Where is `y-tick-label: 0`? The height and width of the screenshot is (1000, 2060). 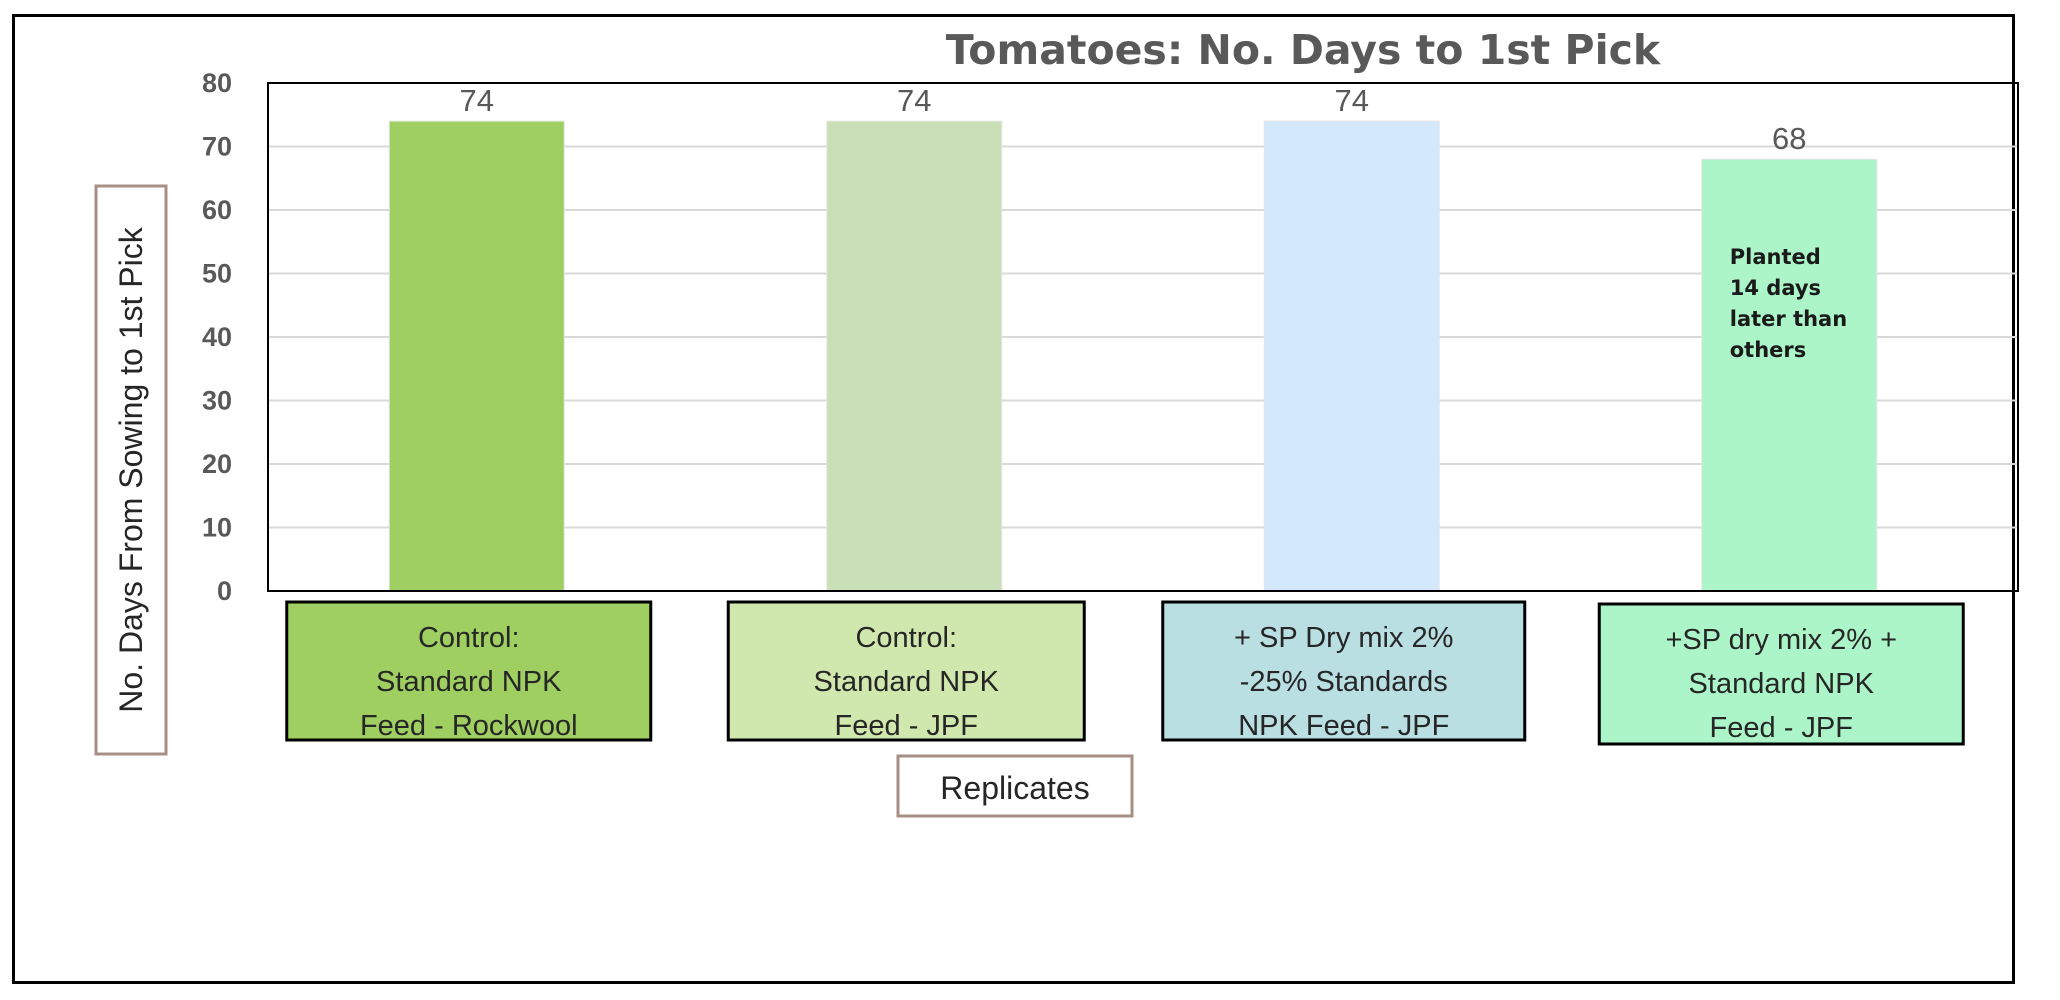
y-tick-label: 0 is located at coordinates (224, 591).